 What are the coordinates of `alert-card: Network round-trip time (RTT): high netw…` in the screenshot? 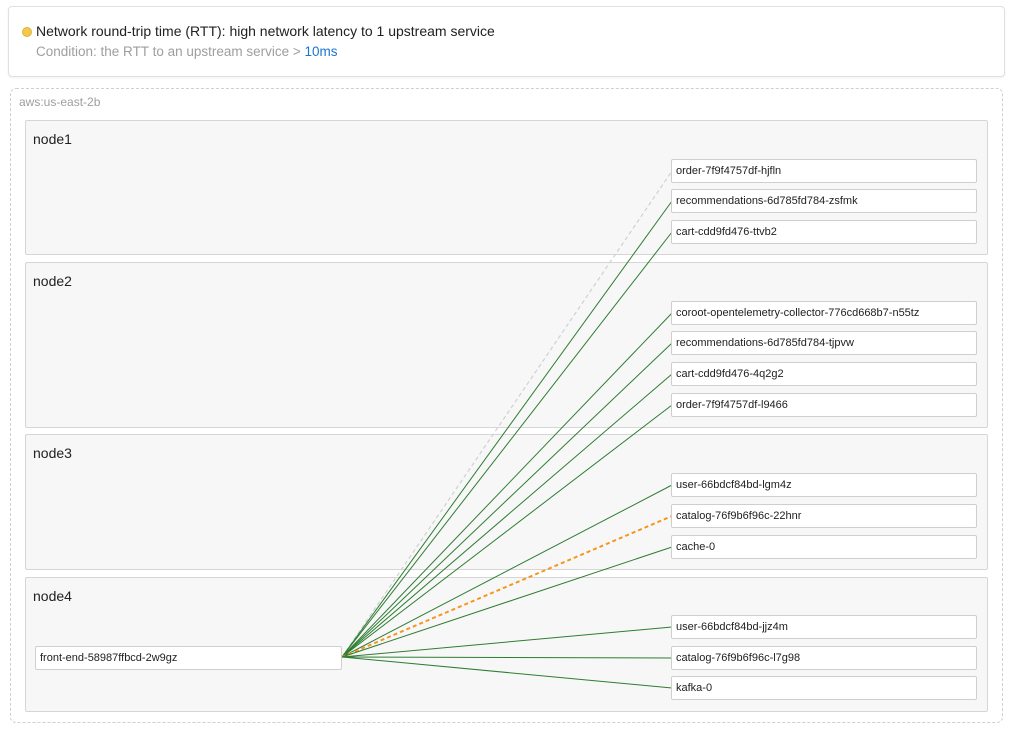 It's located at (506, 41).